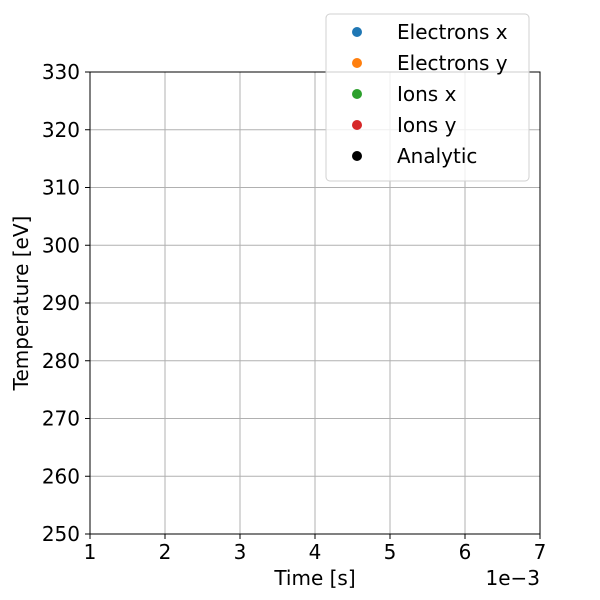  What do you see at coordinates (61, 130) in the screenshot?
I see `y-tick-label: 320` at bounding box center [61, 130].